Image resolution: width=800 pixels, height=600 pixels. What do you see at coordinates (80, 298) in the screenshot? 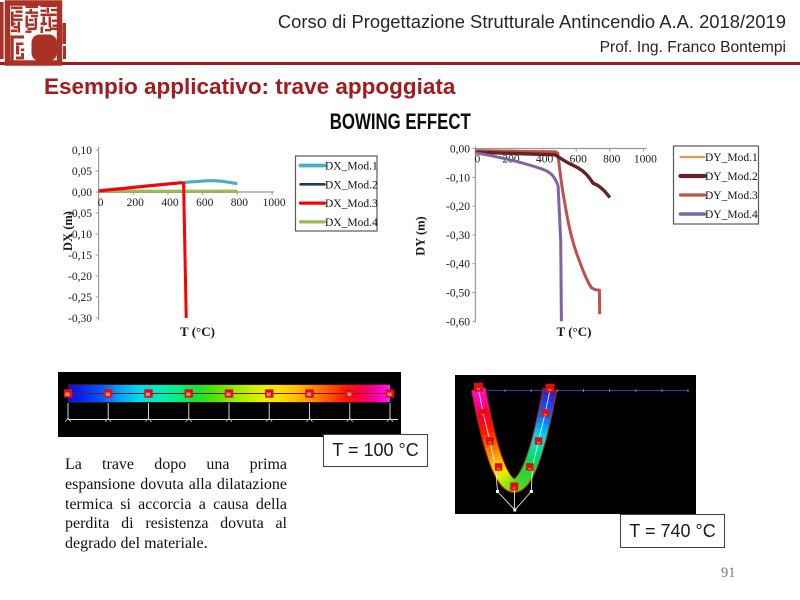
I see `svg-text: -0,25` at bounding box center [80, 298].